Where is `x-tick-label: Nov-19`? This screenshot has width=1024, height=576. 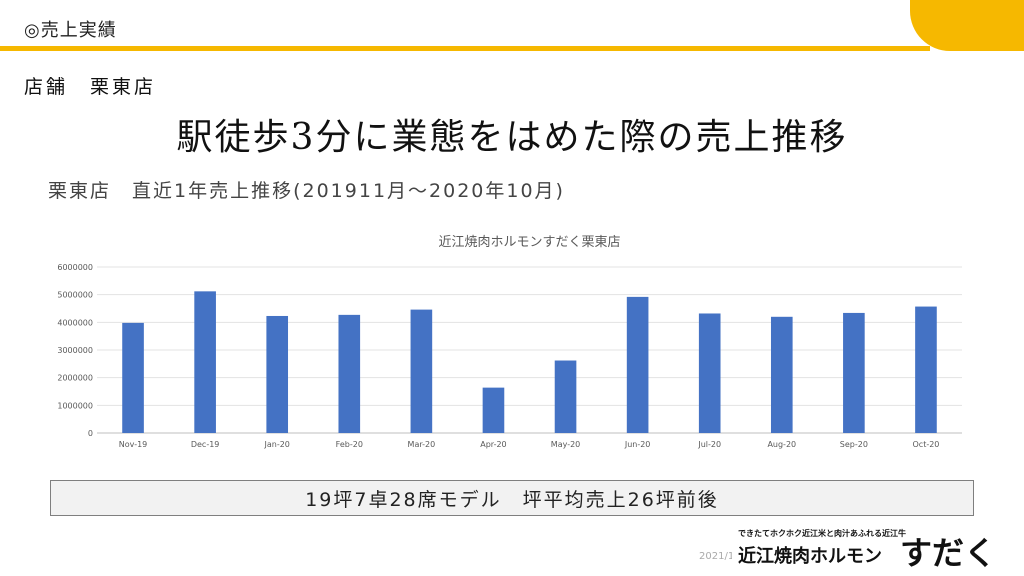 x-tick-label: Nov-19 is located at coordinates (133, 444).